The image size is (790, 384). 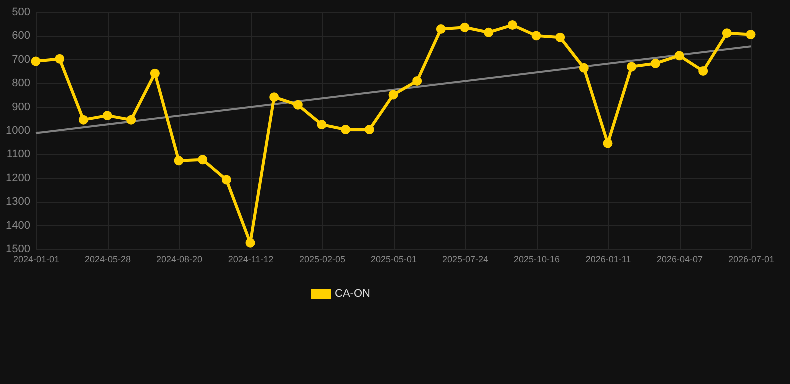 I want to click on x-tick-label: 2024-01-01, so click(x=36, y=259).